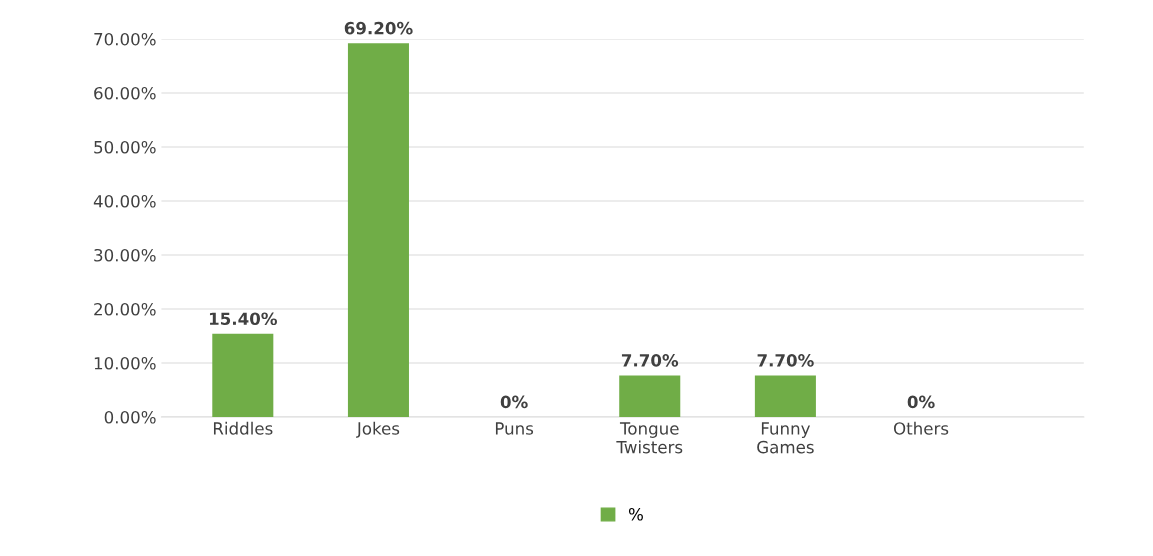 Image resolution: width=1153 pixels, height=556 pixels. What do you see at coordinates (785, 438) in the screenshot?
I see `x-tick-label: Funny Games` at bounding box center [785, 438].